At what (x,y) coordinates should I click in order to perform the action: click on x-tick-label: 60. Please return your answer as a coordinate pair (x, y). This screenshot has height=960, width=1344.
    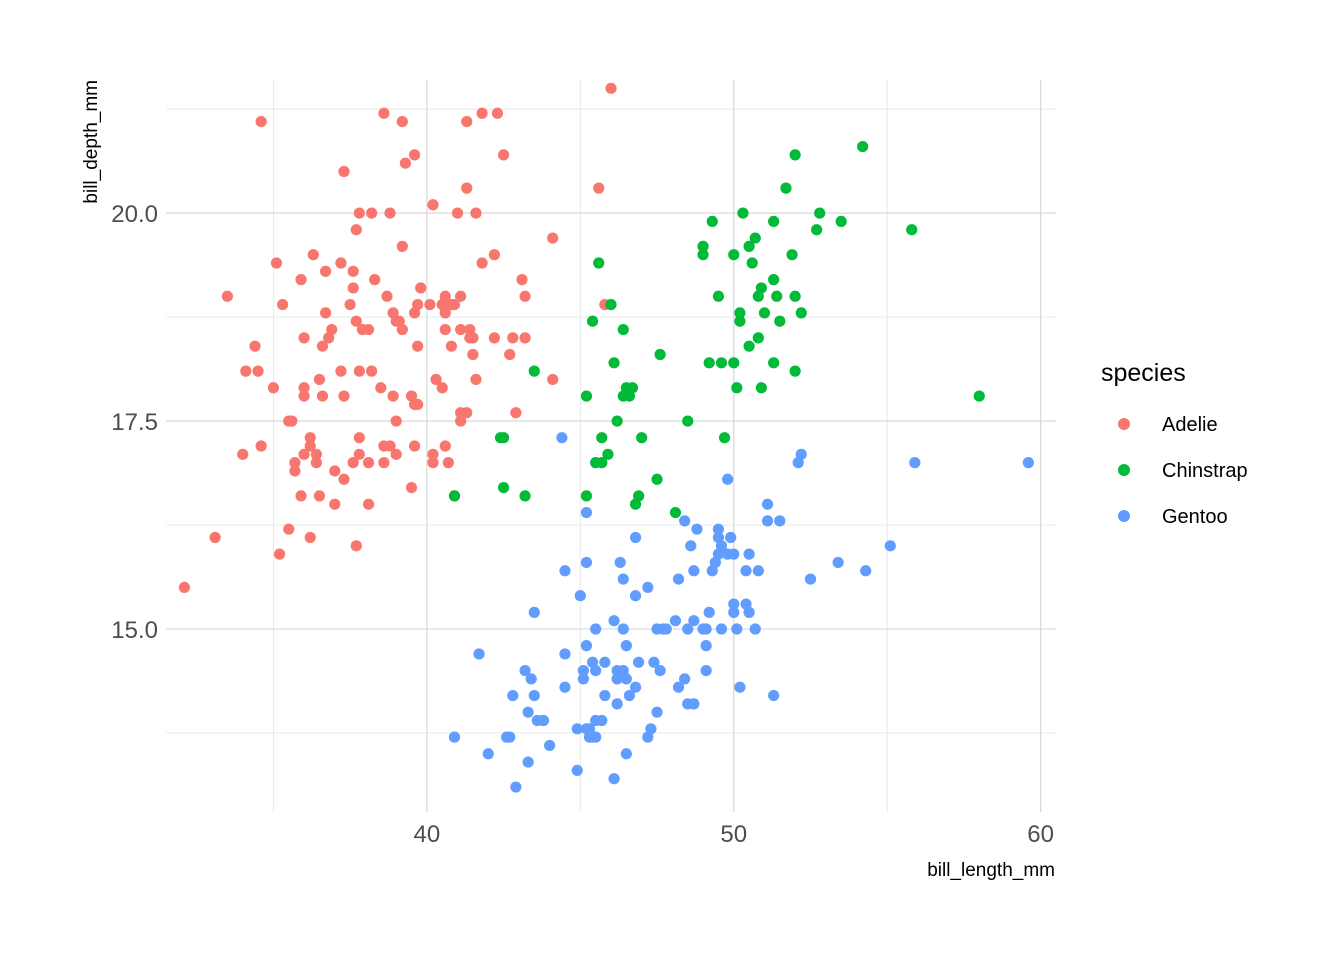
    Looking at the image, I should click on (1040, 834).